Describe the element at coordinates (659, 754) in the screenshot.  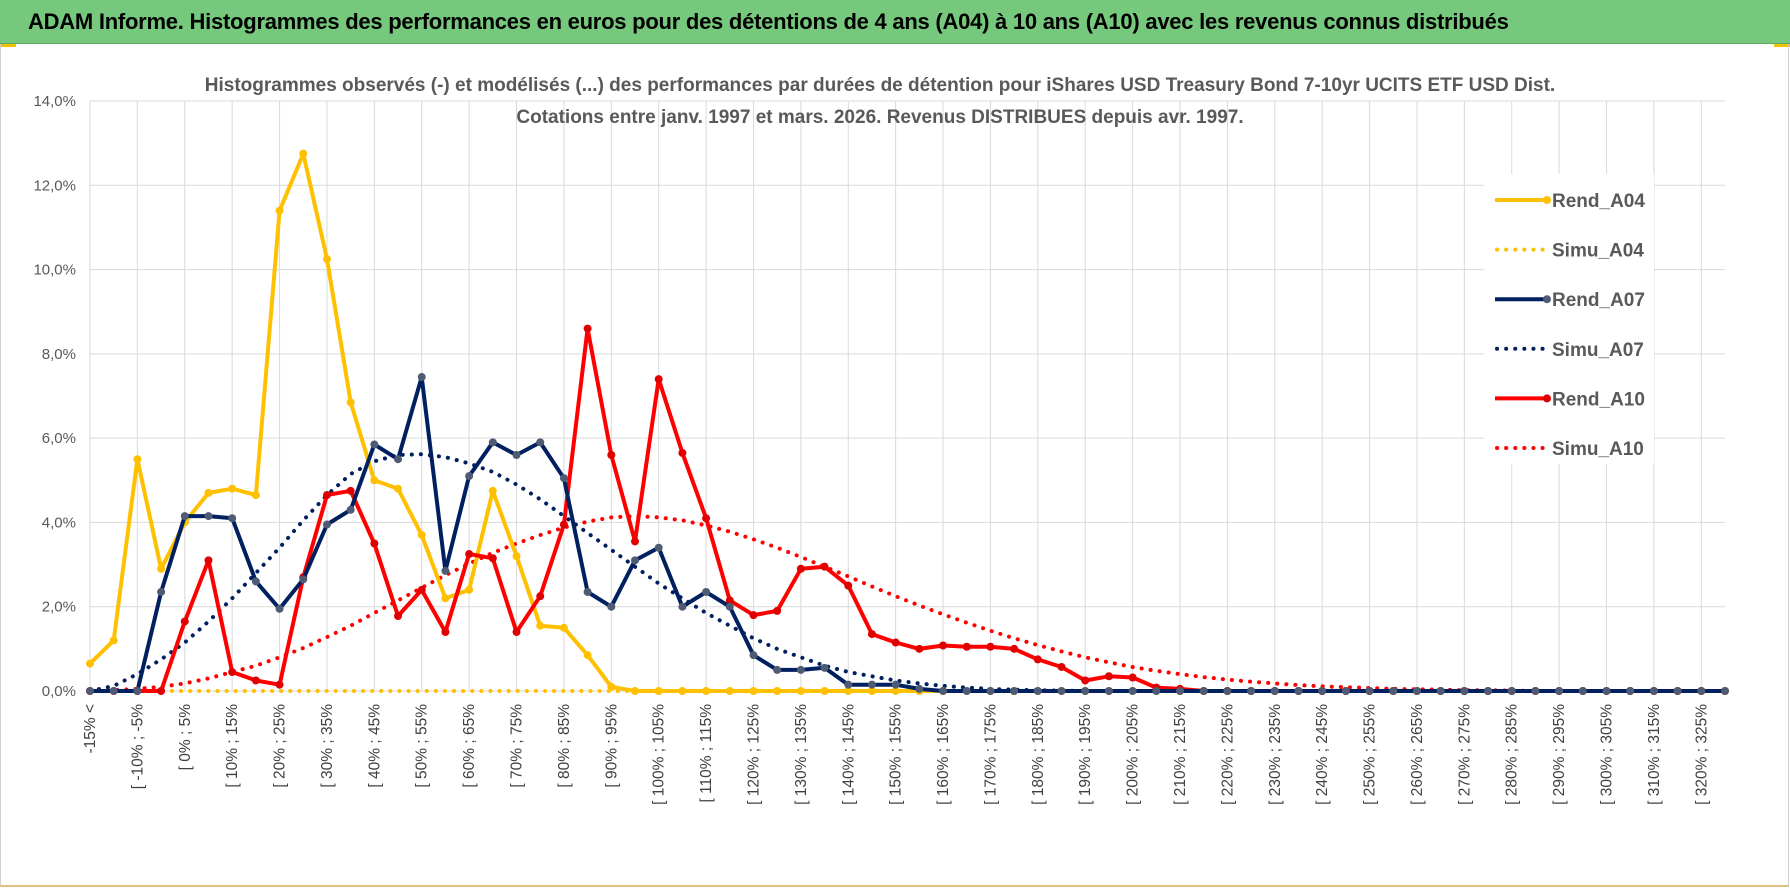
I see `x-tick-label: [ 100% ; 105%` at that location.